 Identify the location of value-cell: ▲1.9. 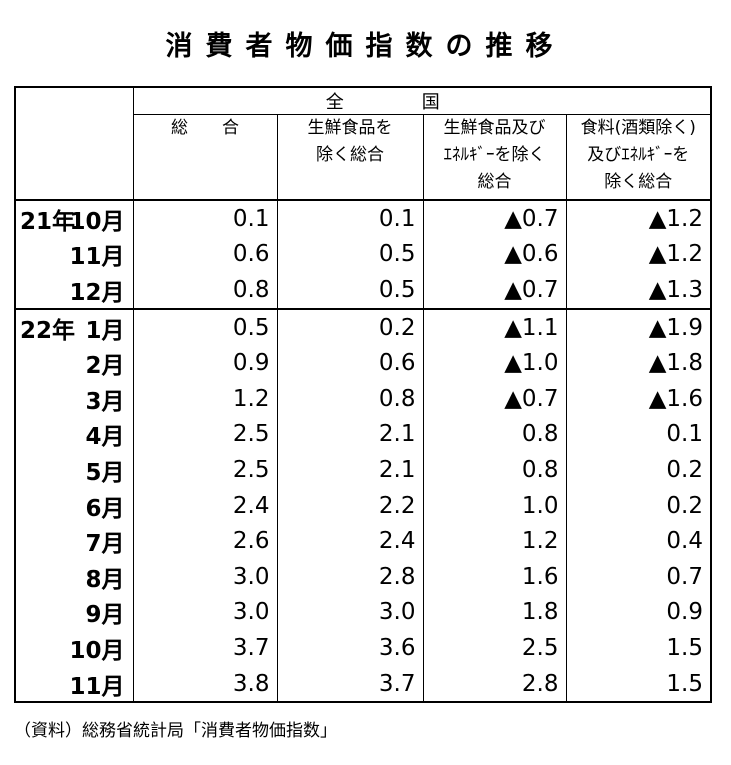
(638, 326).